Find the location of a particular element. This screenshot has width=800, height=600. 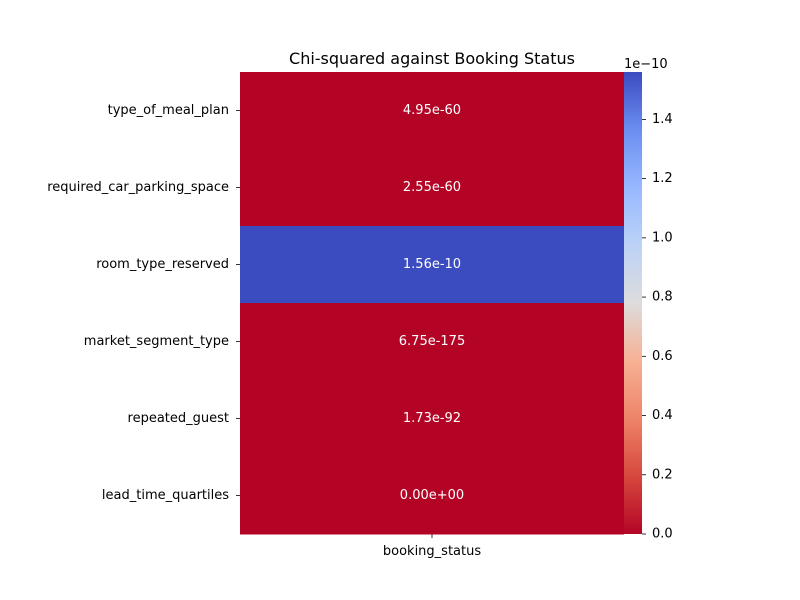

x-axis: booking_status is located at coordinates (432, 546).